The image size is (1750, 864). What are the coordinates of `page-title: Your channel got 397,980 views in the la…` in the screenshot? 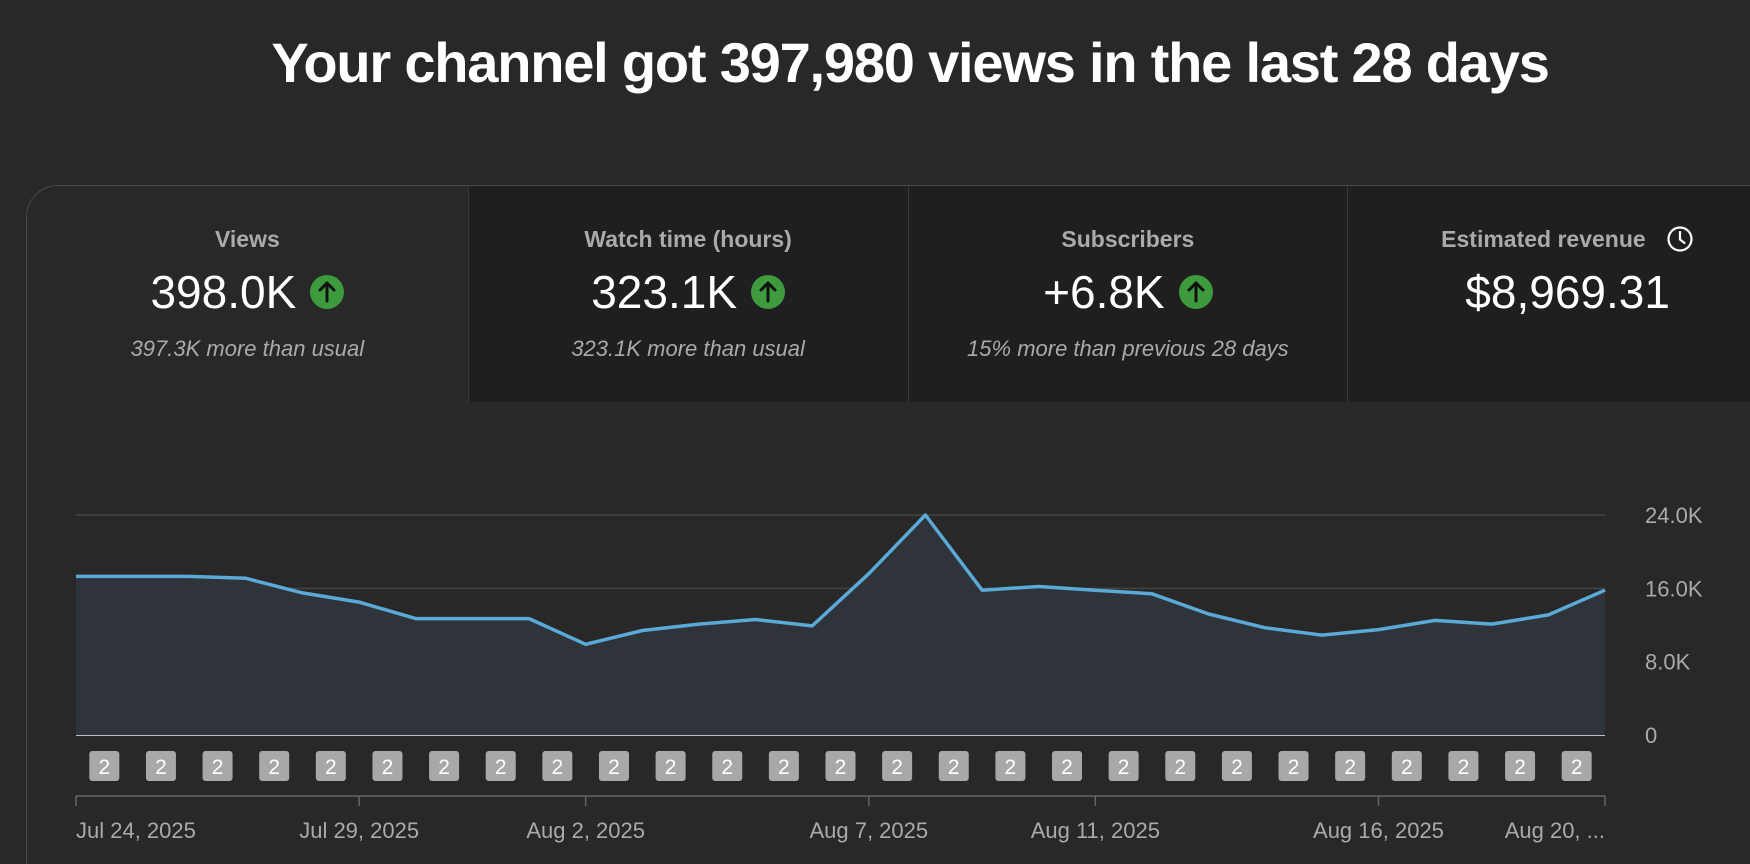 It's located at (910, 62).